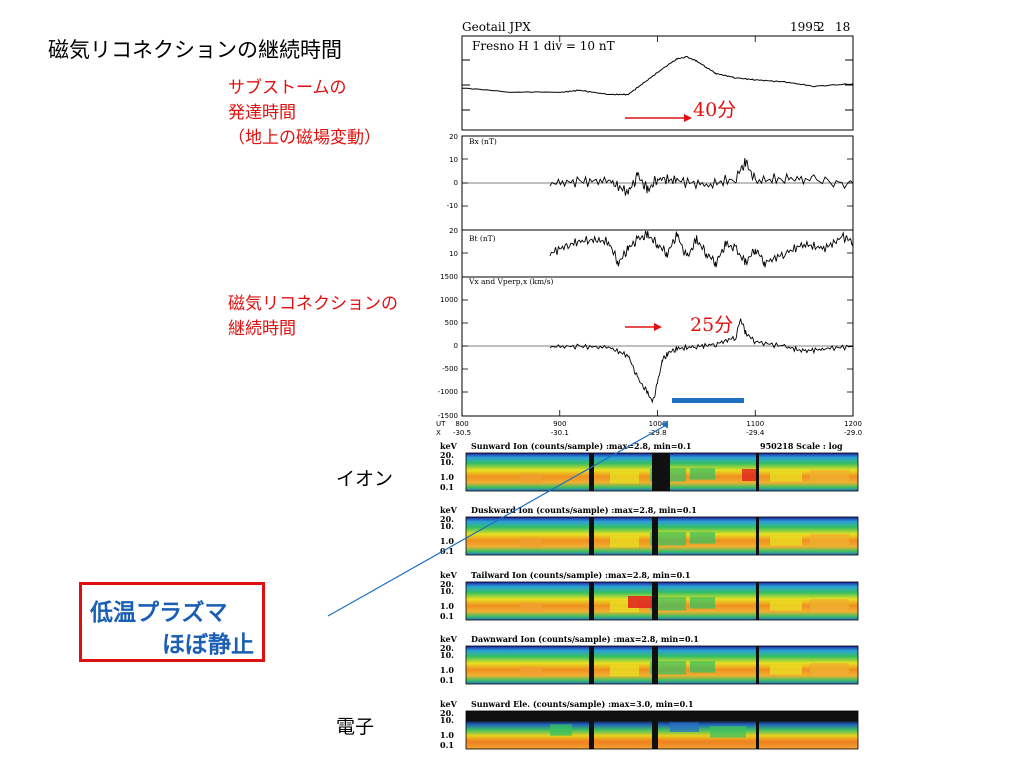  What do you see at coordinates (452, 206) in the screenshot?
I see `bx-ytick: -10` at bounding box center [452, 206].